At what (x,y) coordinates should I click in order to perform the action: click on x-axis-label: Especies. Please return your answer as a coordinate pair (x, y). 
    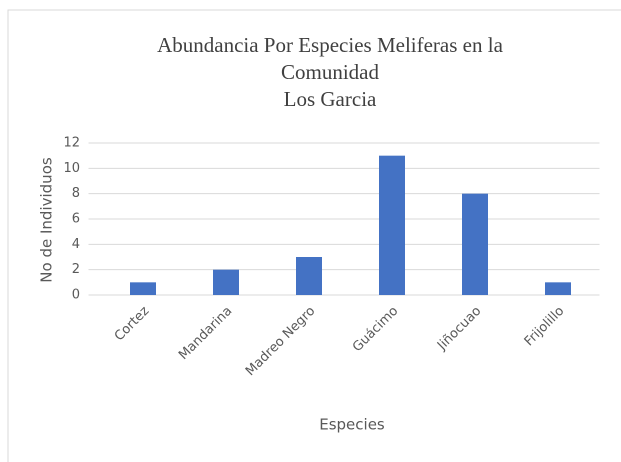
    Looking at the image, I should click on (352, 425).